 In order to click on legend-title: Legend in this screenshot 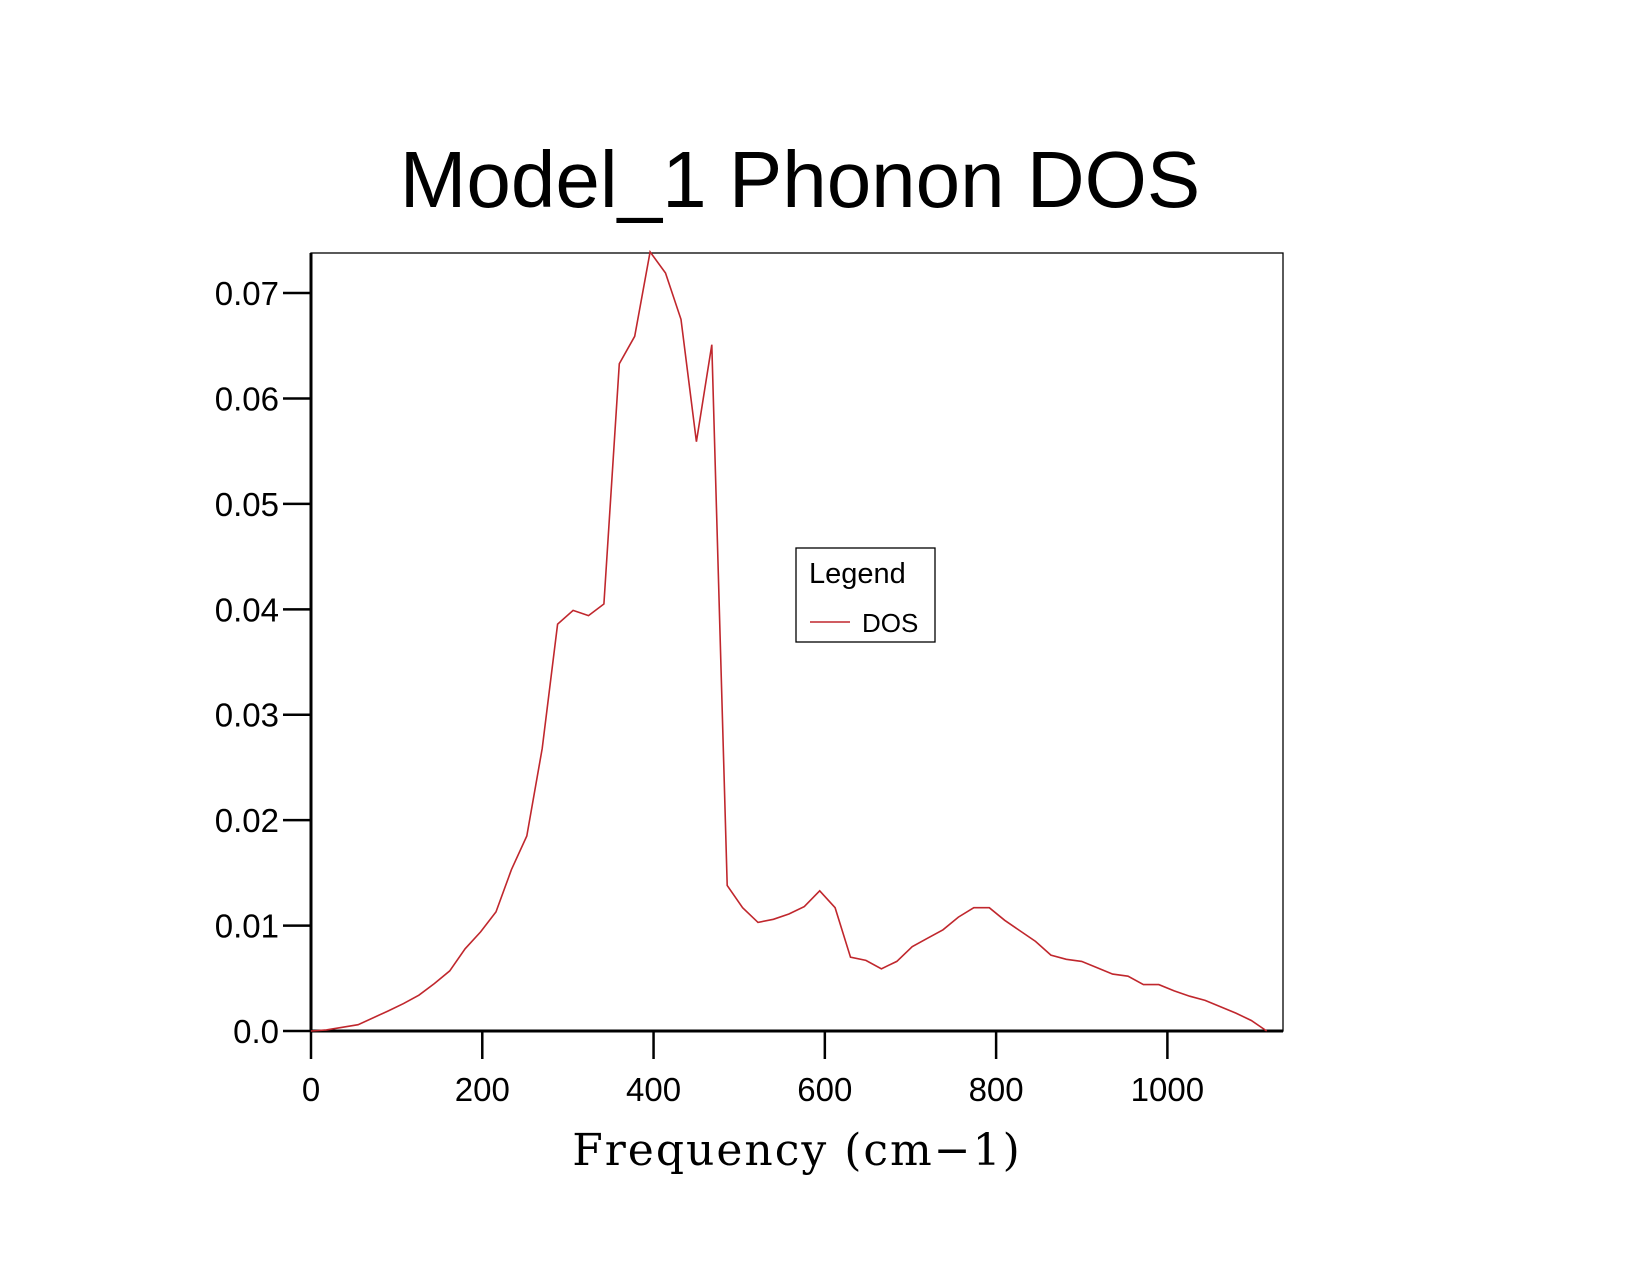, I will do `click(857, 574)`.